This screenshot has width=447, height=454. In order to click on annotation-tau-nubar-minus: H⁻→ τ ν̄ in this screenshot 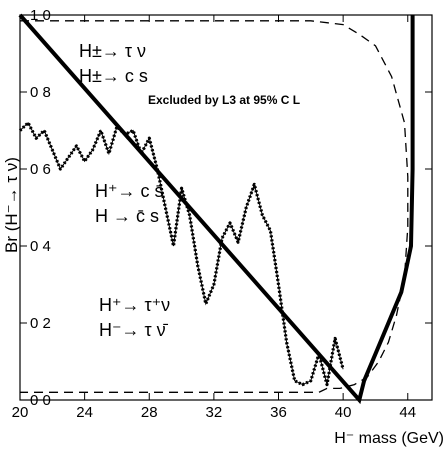, I will do `click(134, 330)`.